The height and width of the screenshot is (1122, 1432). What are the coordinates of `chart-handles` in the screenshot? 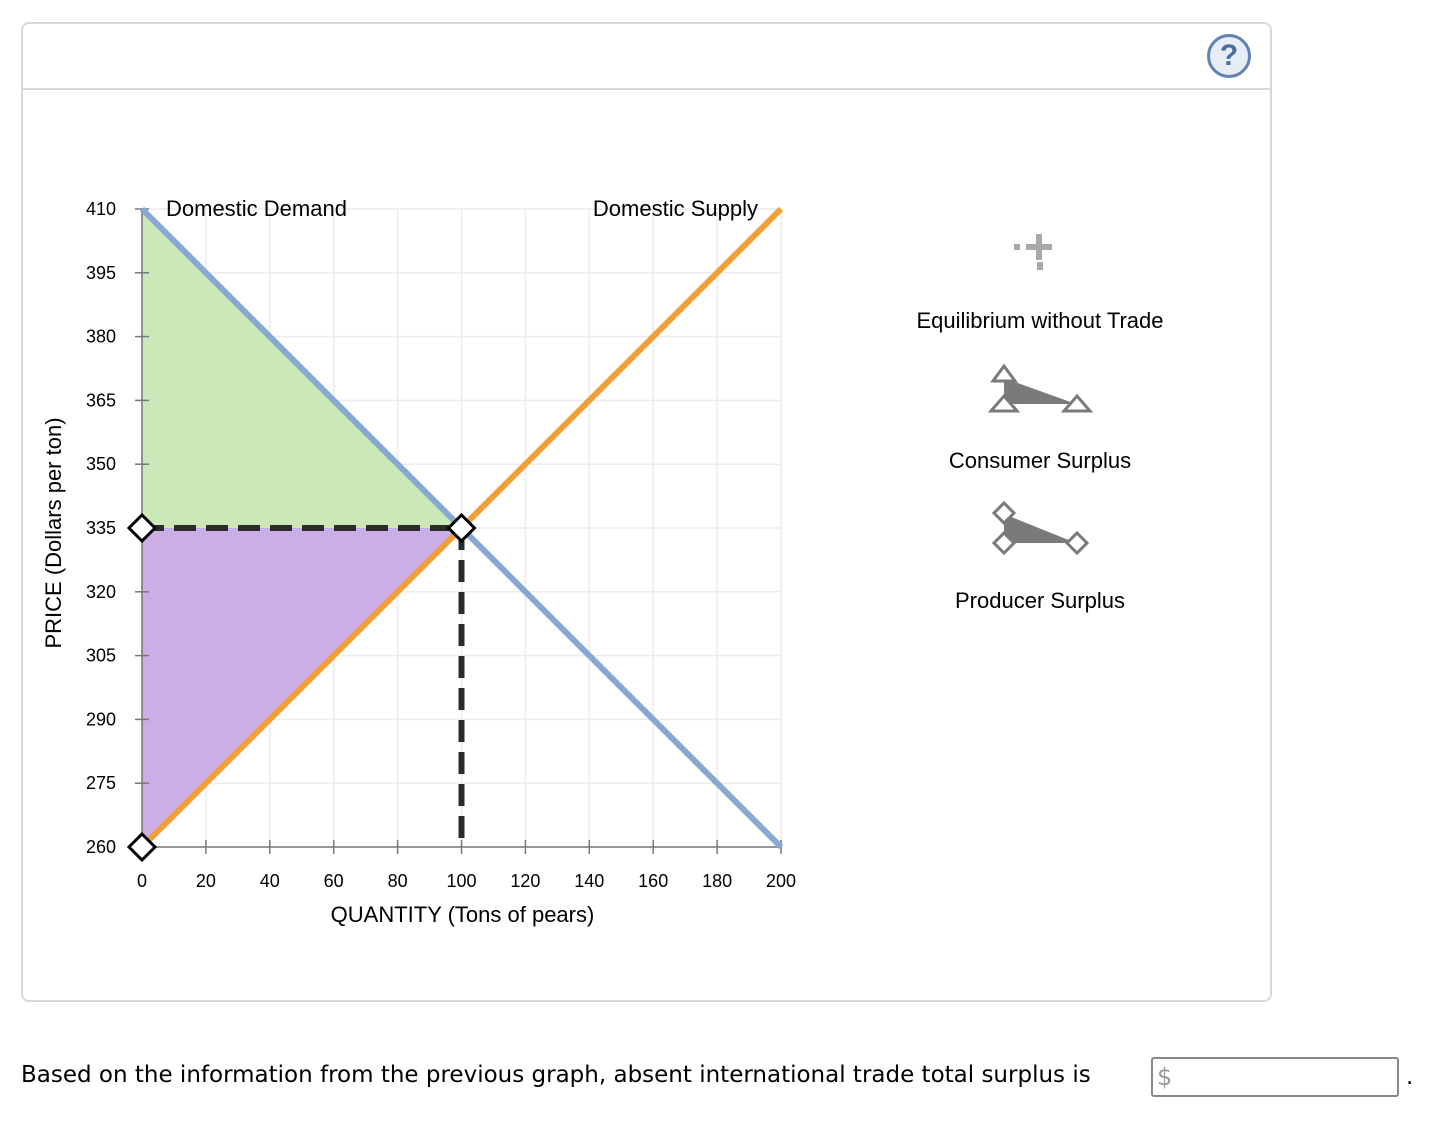 It's located at (301, 687).